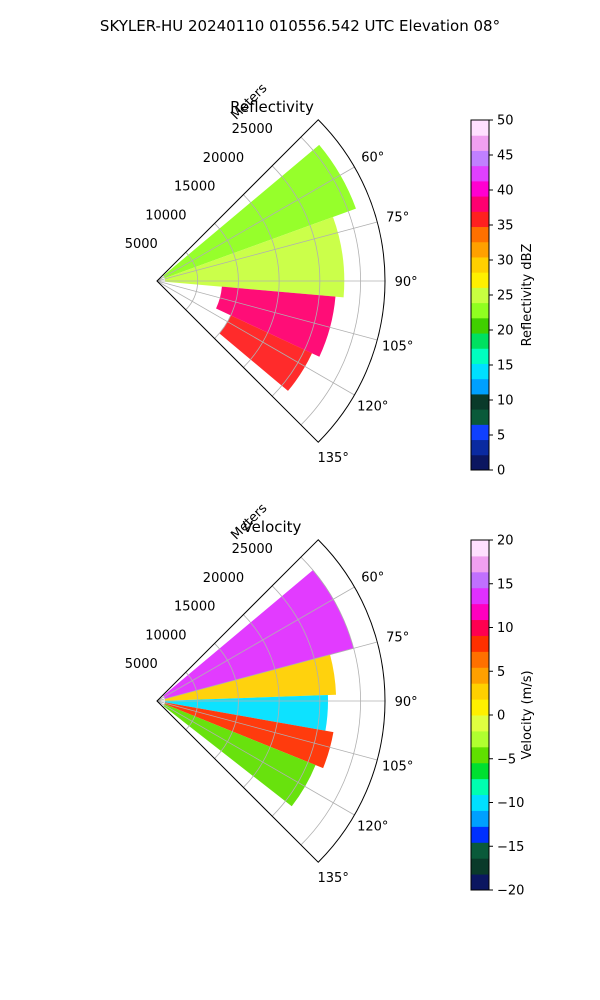 This screenshot has width=600, height=1000. What do you see at coordinates (527, 295) in the screenshot?
I see `colorbar-label: Reflectivity dBZ` at bounding box center [527, 295].